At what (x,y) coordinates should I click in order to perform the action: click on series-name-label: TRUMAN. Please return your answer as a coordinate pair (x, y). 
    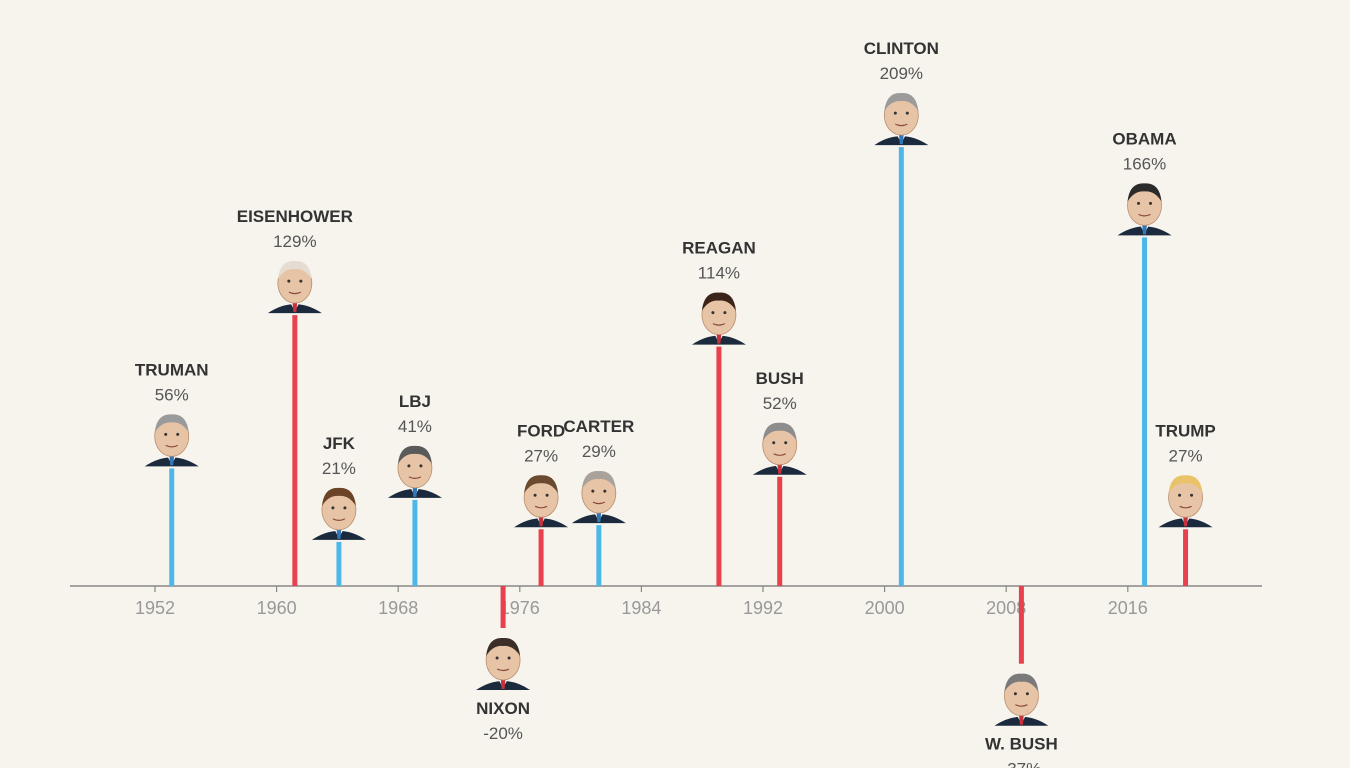
    Looking at the image, I should click on (172, 369).